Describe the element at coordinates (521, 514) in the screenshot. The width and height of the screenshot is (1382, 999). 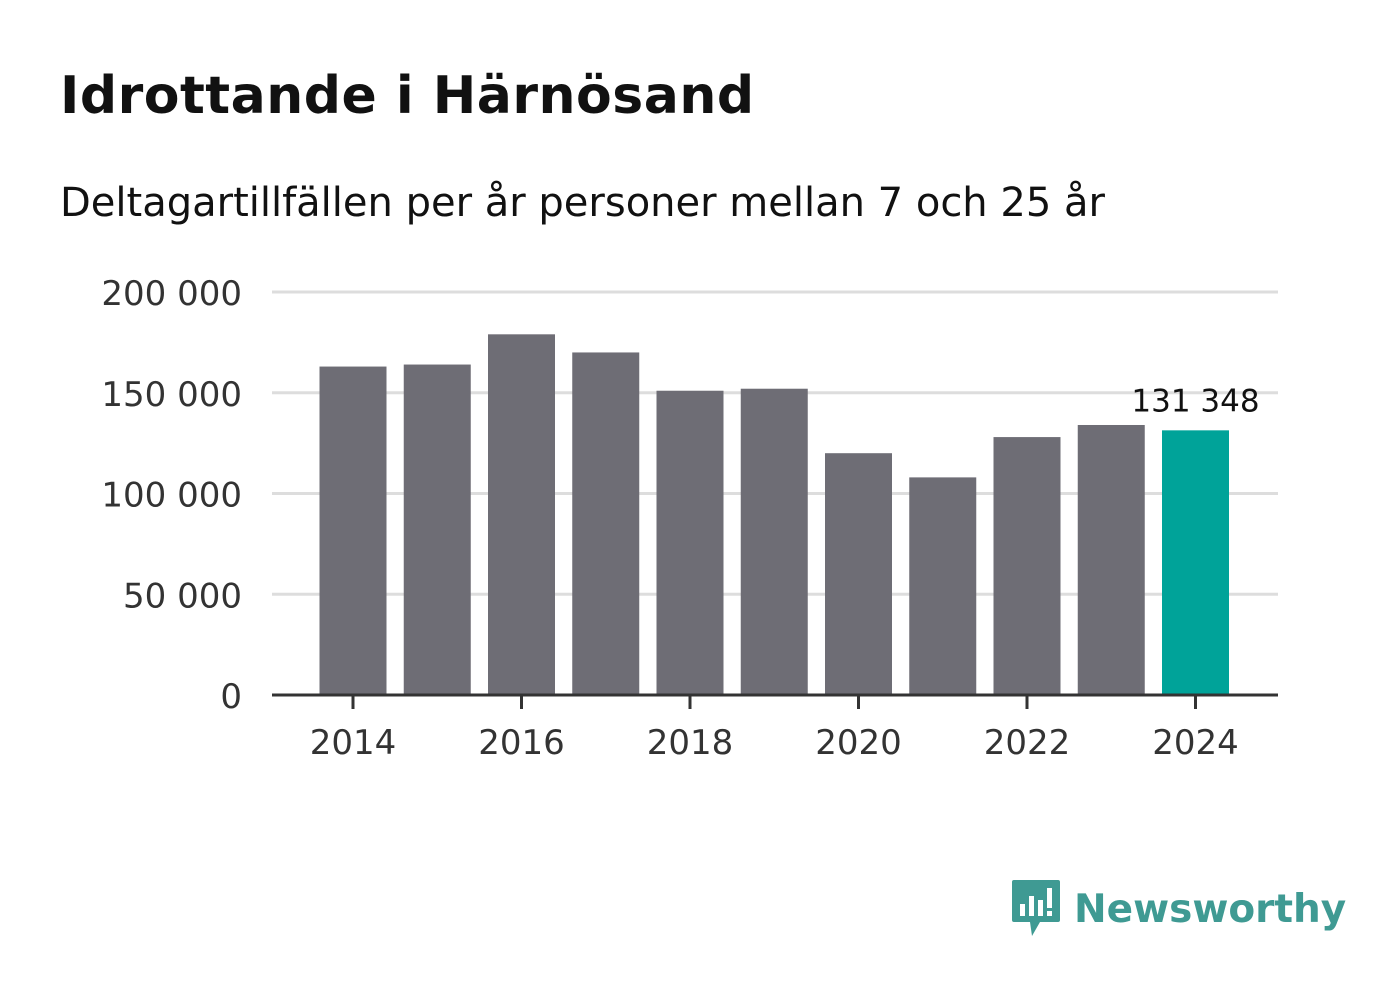
I see `bar-2016` at that location.